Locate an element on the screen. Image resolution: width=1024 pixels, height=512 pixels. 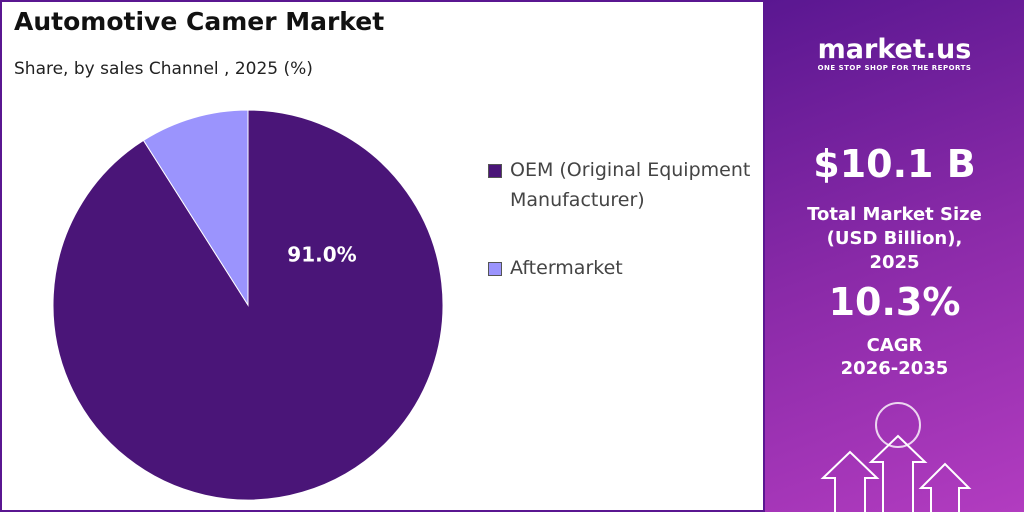
data-label: 91.0% is located at coordinates (321, 255).